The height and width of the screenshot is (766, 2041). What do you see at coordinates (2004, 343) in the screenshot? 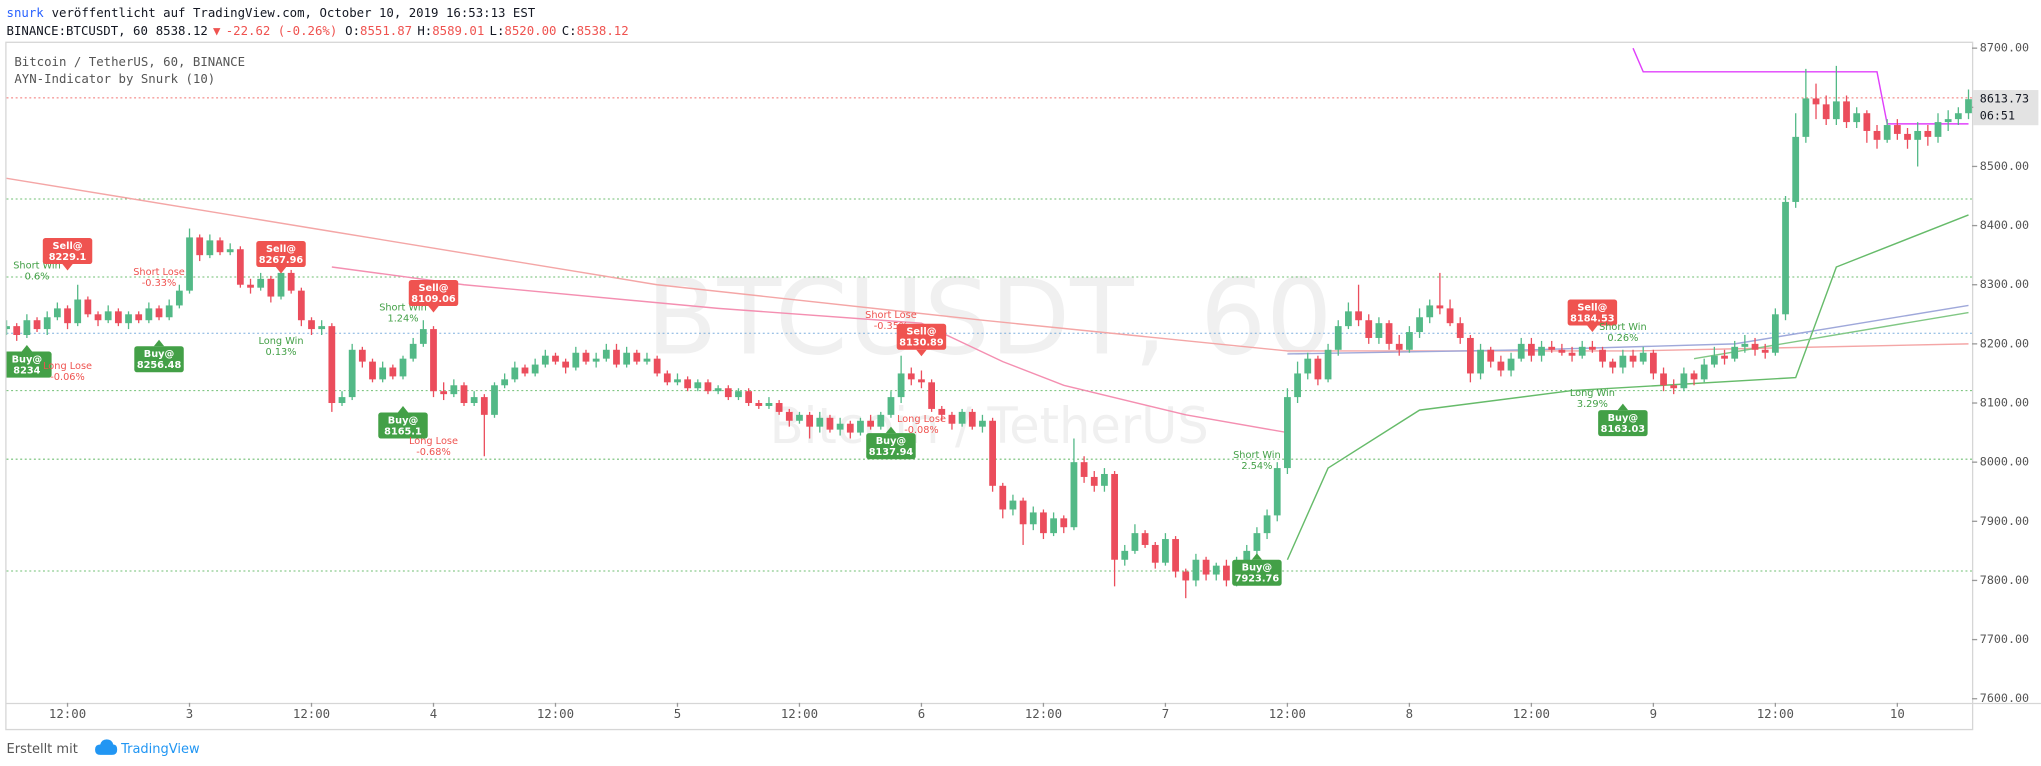
I see `y-tick-label: 8200.00` at bounding box center [2004, 343].